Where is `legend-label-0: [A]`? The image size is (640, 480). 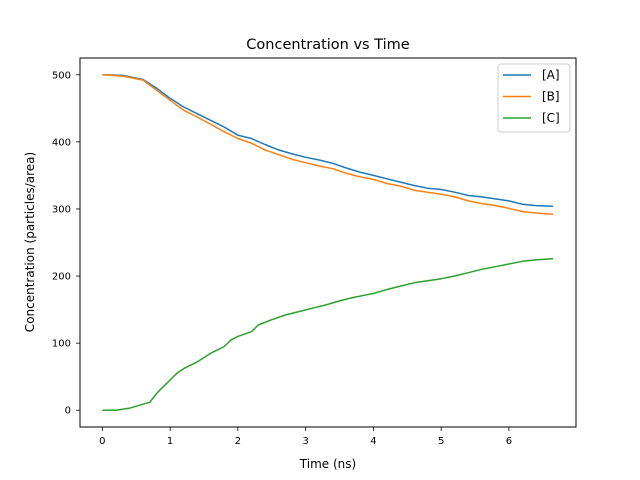
legend-label-0: [A] is located at coordinates (551, 75).